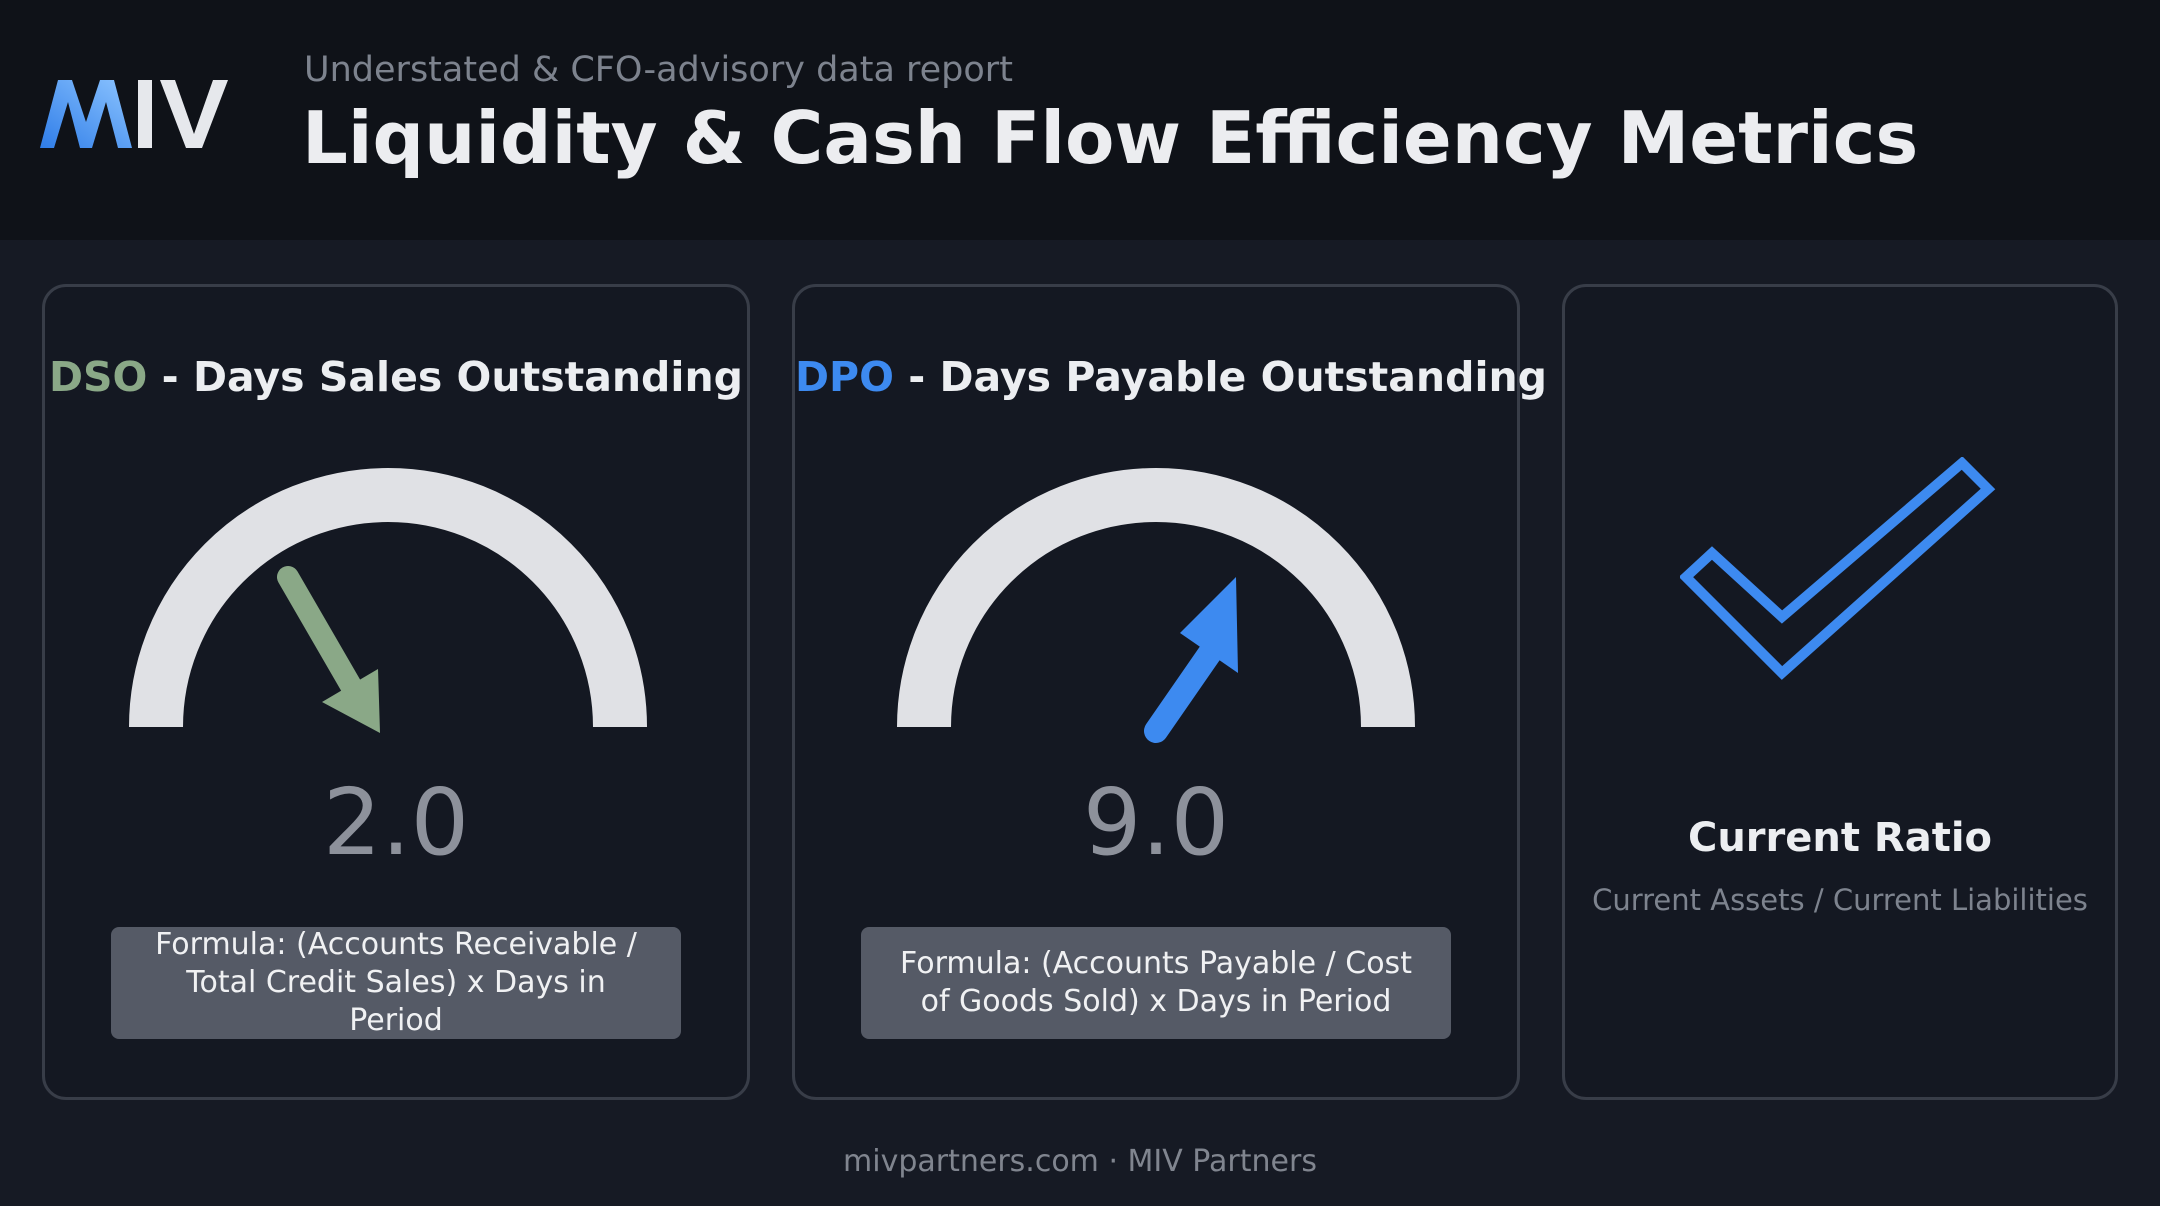 The width and height of the screenshot is (2160, 1206). Describe the element at coordinates (1156, 822) in the screenshot. I see `dpo-value: 9.0` at that location.